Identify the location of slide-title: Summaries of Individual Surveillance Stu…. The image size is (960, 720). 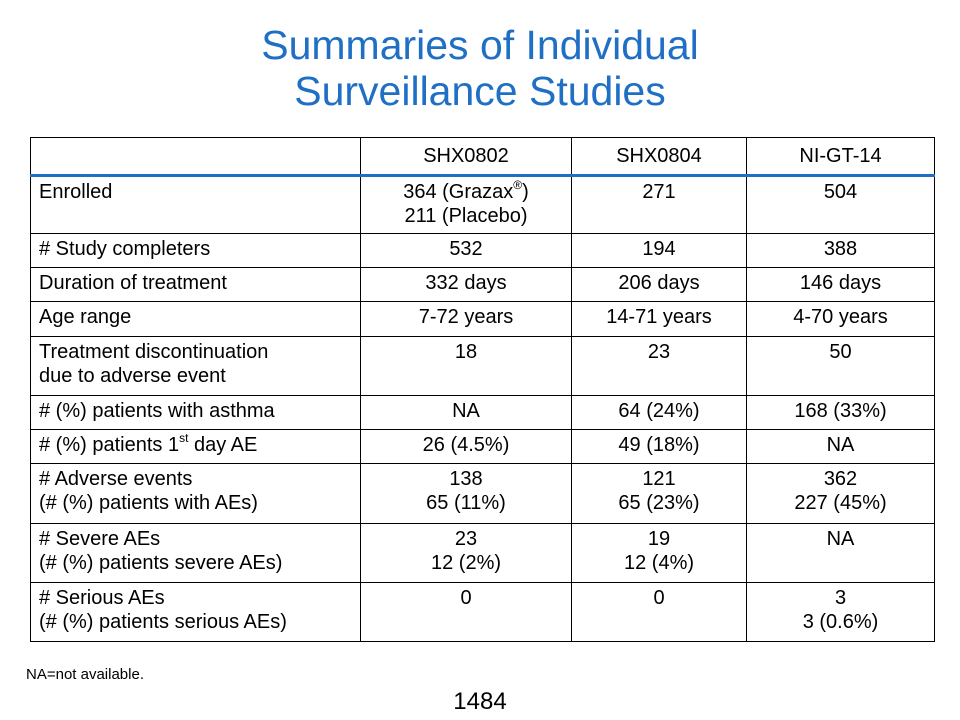
(480, 68).